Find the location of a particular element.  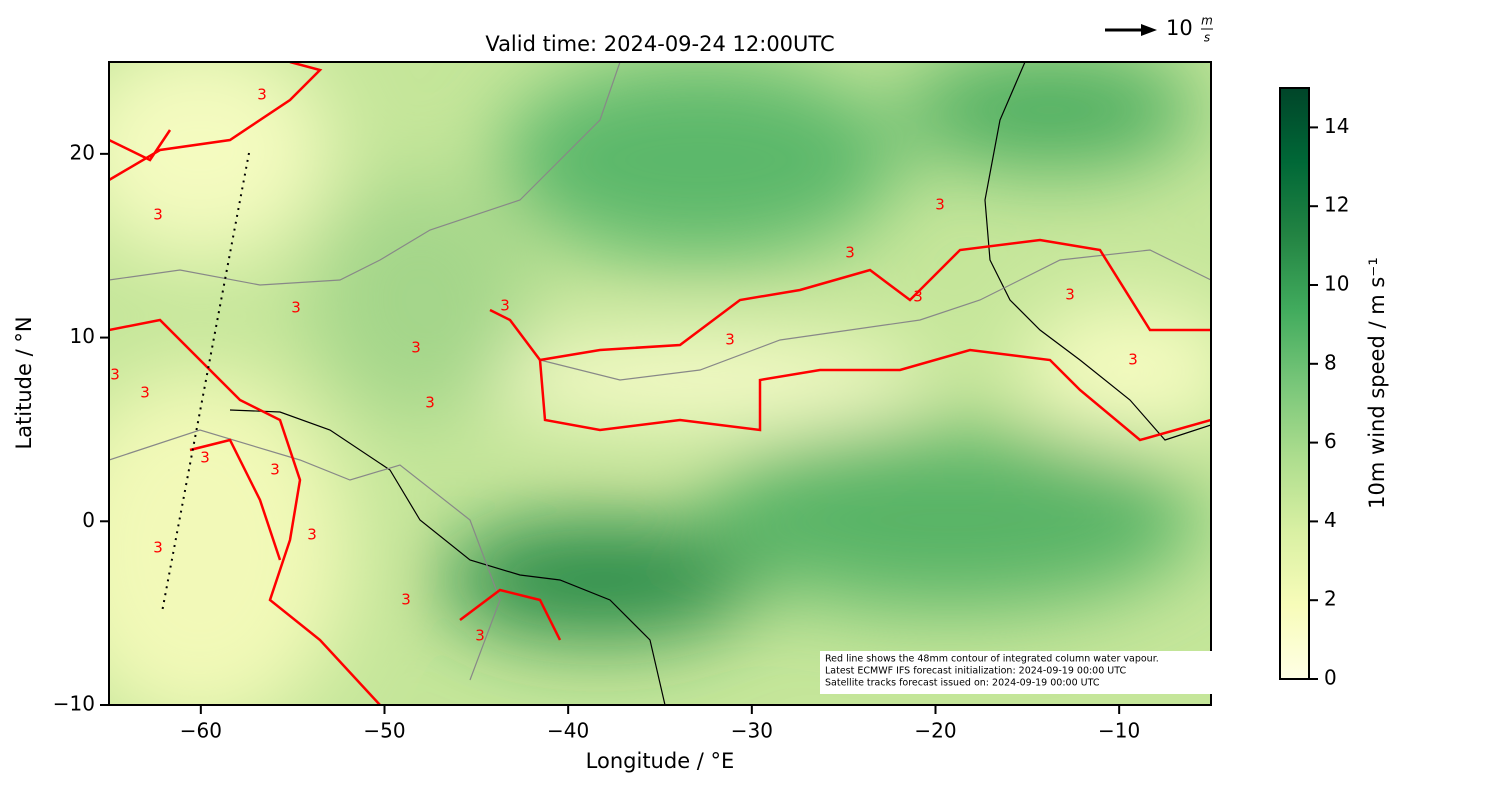

x-tick-label: −30 is located at coordinates (752, 731).